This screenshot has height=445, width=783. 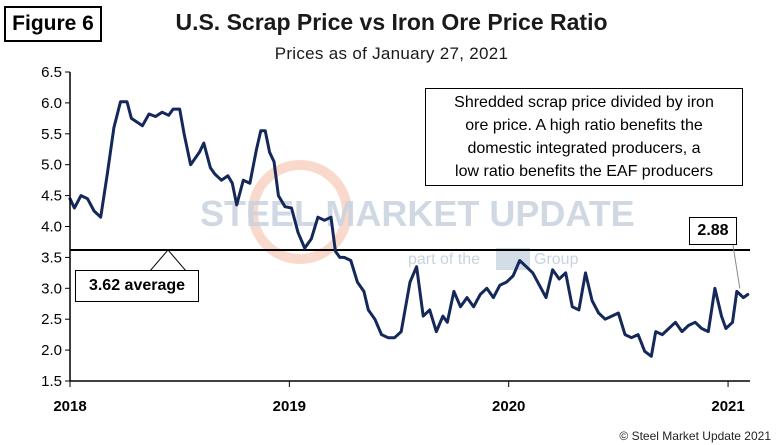 What do you see at coordinates (300, 212) in the screenshot?
I see `watermark-logo-ring` at bounding box center [300, 212].